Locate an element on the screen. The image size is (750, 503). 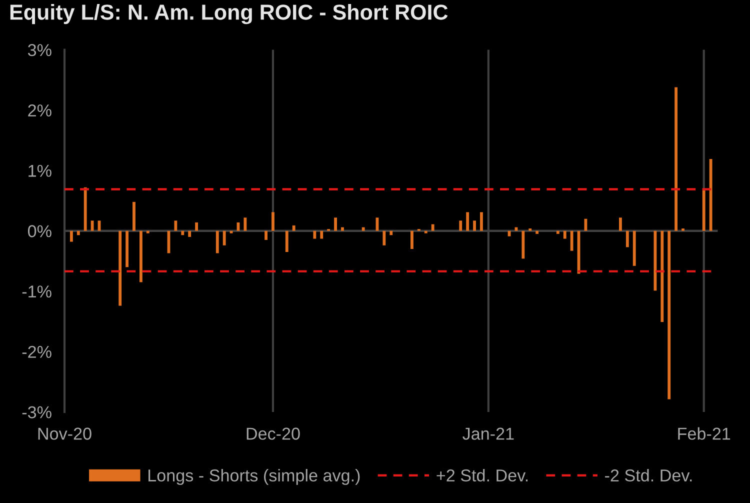
y-tick-label: 2% is located at coordinates (40, 110).